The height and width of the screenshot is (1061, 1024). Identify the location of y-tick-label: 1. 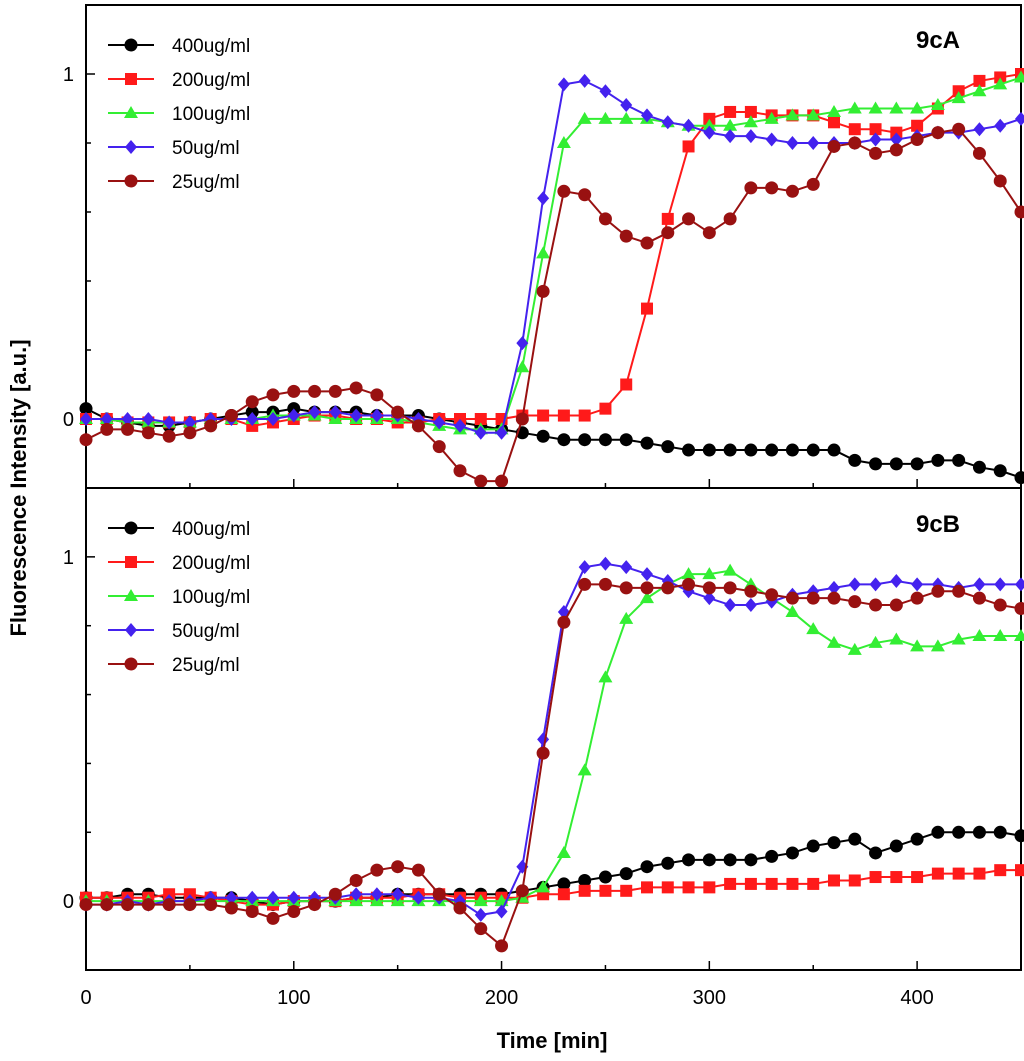
(68, 75).